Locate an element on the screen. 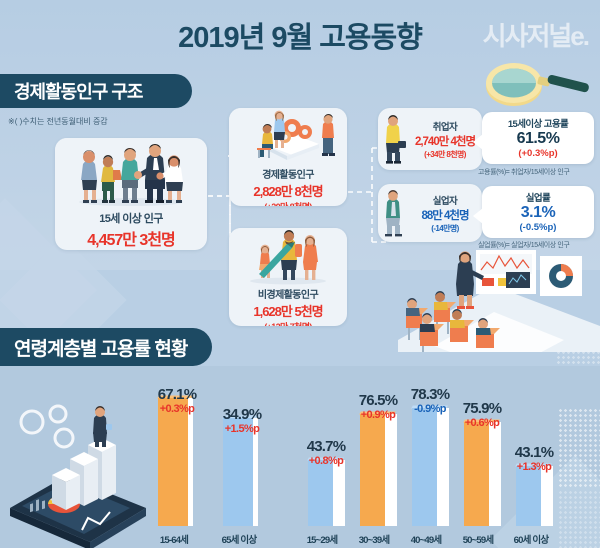  bar-delta-65-plus: +1.5%p is located at coordinates (242, 429).